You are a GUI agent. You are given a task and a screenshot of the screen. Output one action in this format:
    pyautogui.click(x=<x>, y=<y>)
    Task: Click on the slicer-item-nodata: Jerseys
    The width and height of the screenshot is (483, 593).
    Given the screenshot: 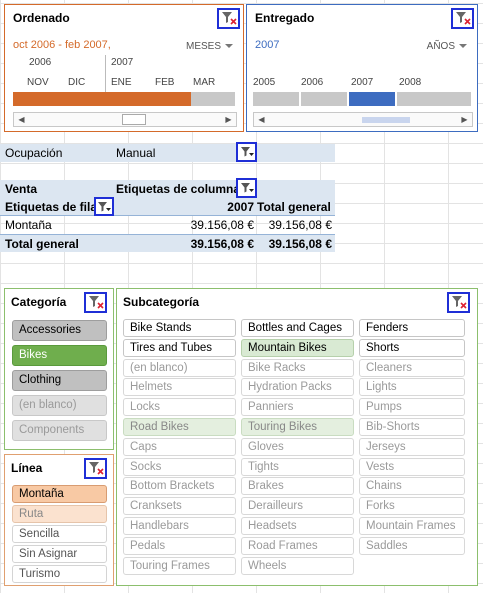 What is the action you would take?
    pyautogui.click(x=412, y=446)
    